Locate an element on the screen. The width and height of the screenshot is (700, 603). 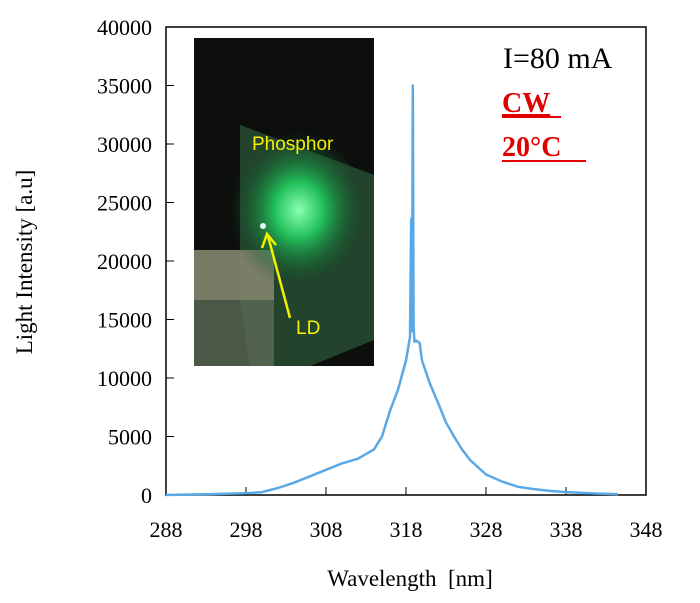
inset-photo: Phosphor LD is located at coordinates (284, 202).